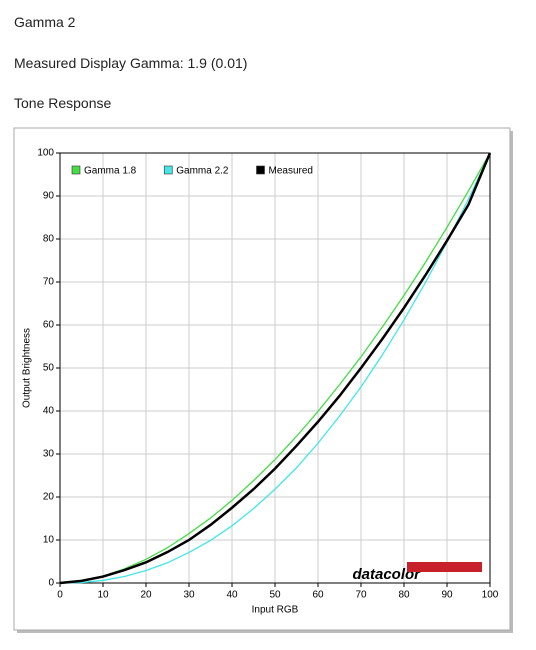 Image resolution: width=536 pixels, height=650 pixels. Describe the element at coordinates (404, 595) in the screenshot. I see `x-tick-label: 80` at that location.